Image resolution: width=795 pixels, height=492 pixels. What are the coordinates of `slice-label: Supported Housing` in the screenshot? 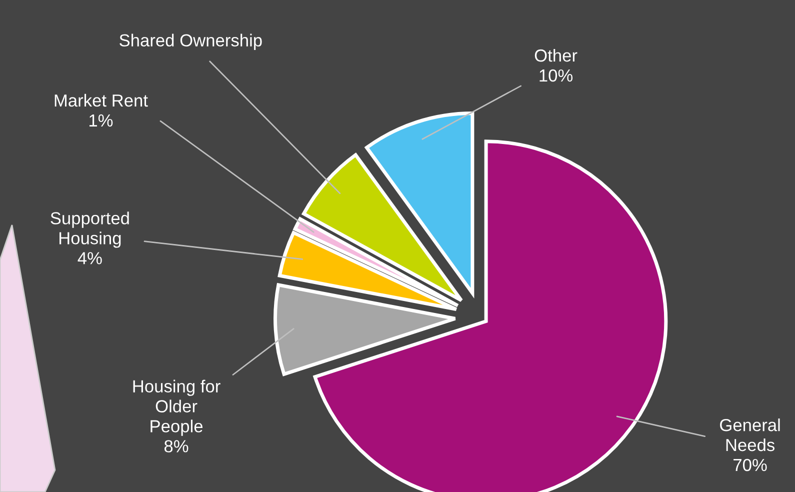 It's located at (89, 230).